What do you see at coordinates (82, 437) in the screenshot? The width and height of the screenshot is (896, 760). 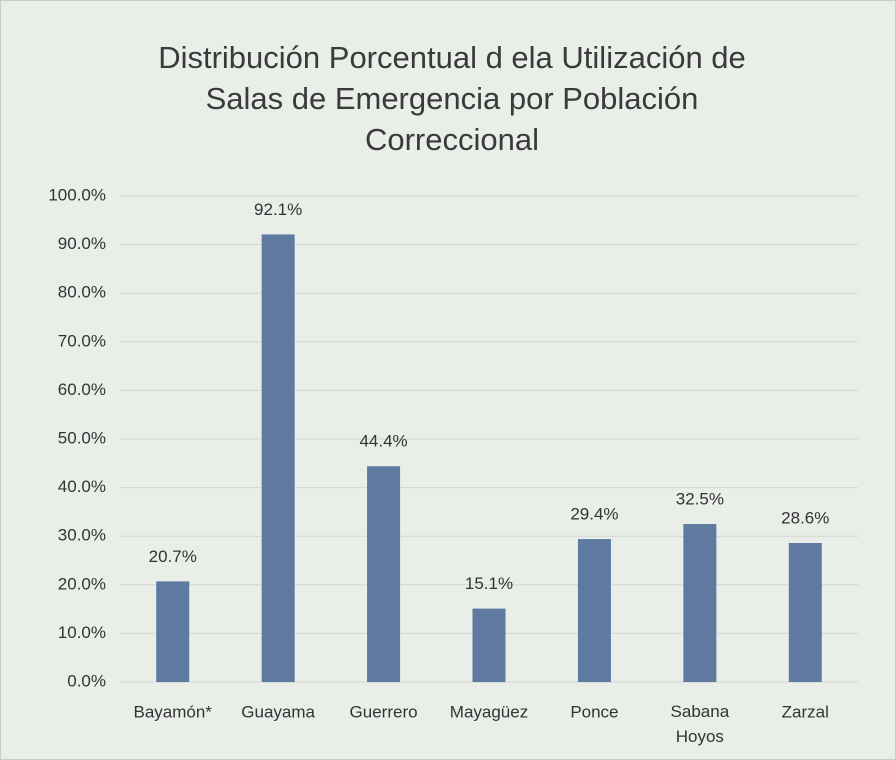 I see `y-tick-label: 50.0%` at bounding box center [82, 437].